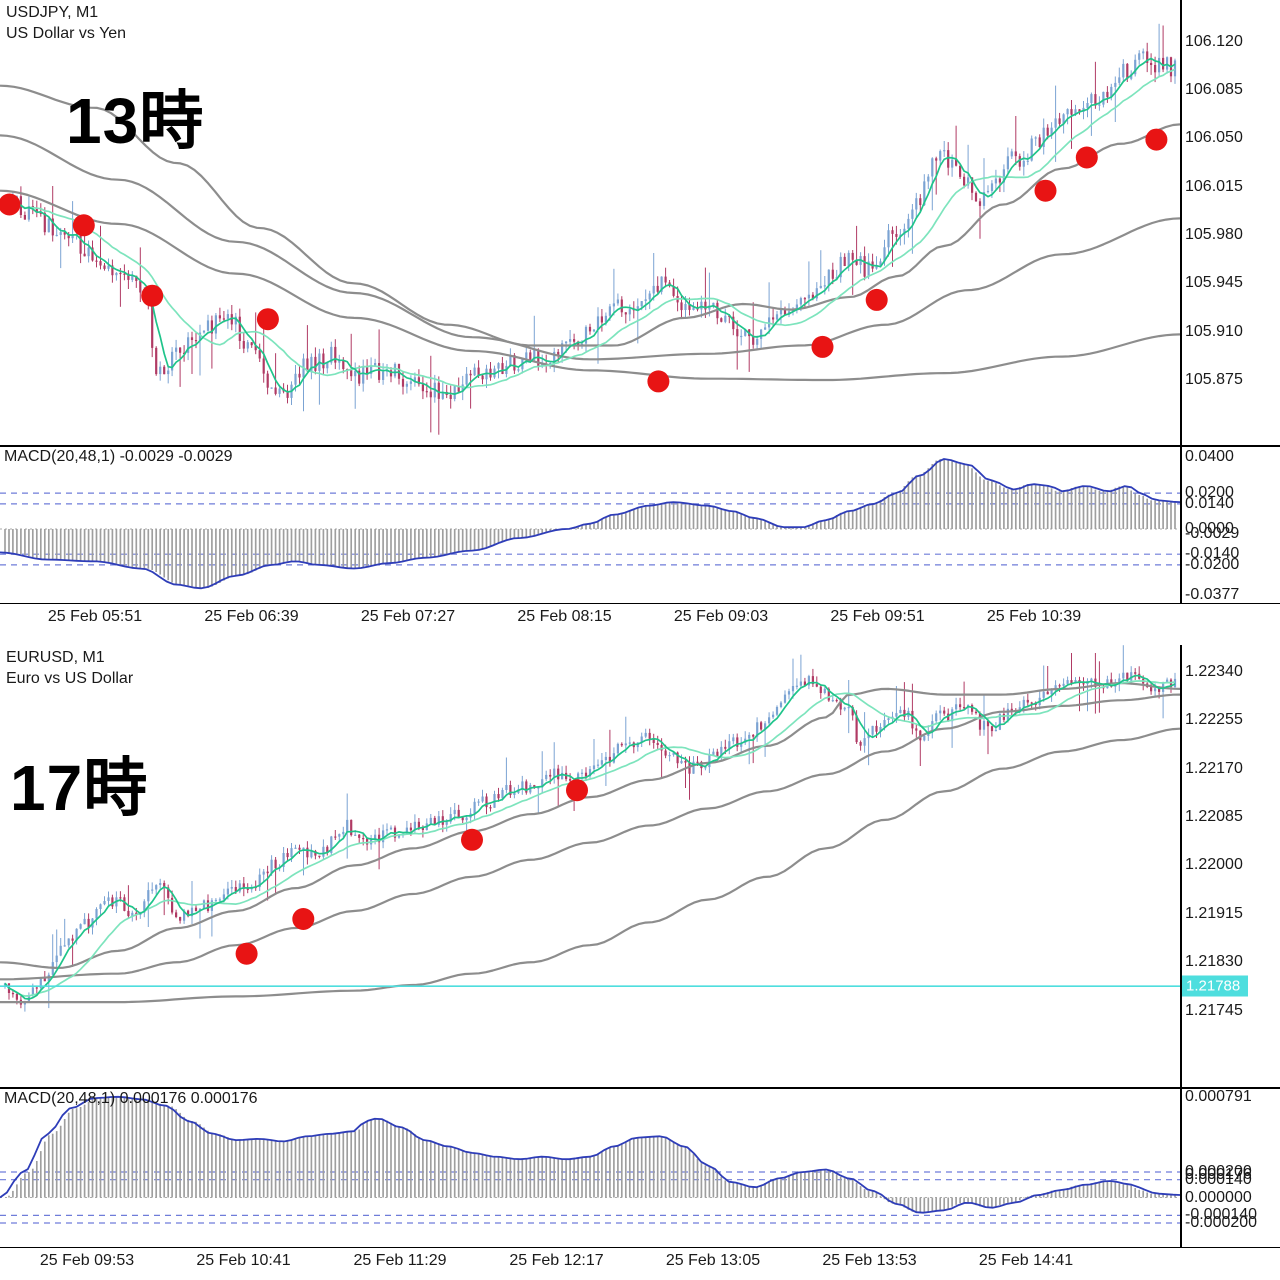 The image size is (1280, 1280). I want to click on price-axis-label: 106.050, so click(1214, 138).